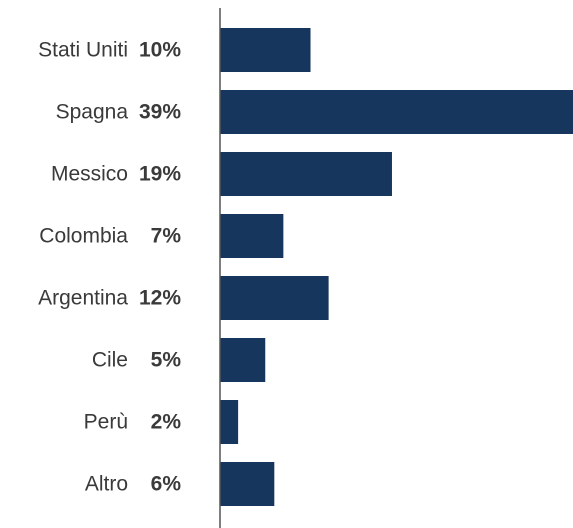  I want to click on value-label: 5%, so click(166, 360).